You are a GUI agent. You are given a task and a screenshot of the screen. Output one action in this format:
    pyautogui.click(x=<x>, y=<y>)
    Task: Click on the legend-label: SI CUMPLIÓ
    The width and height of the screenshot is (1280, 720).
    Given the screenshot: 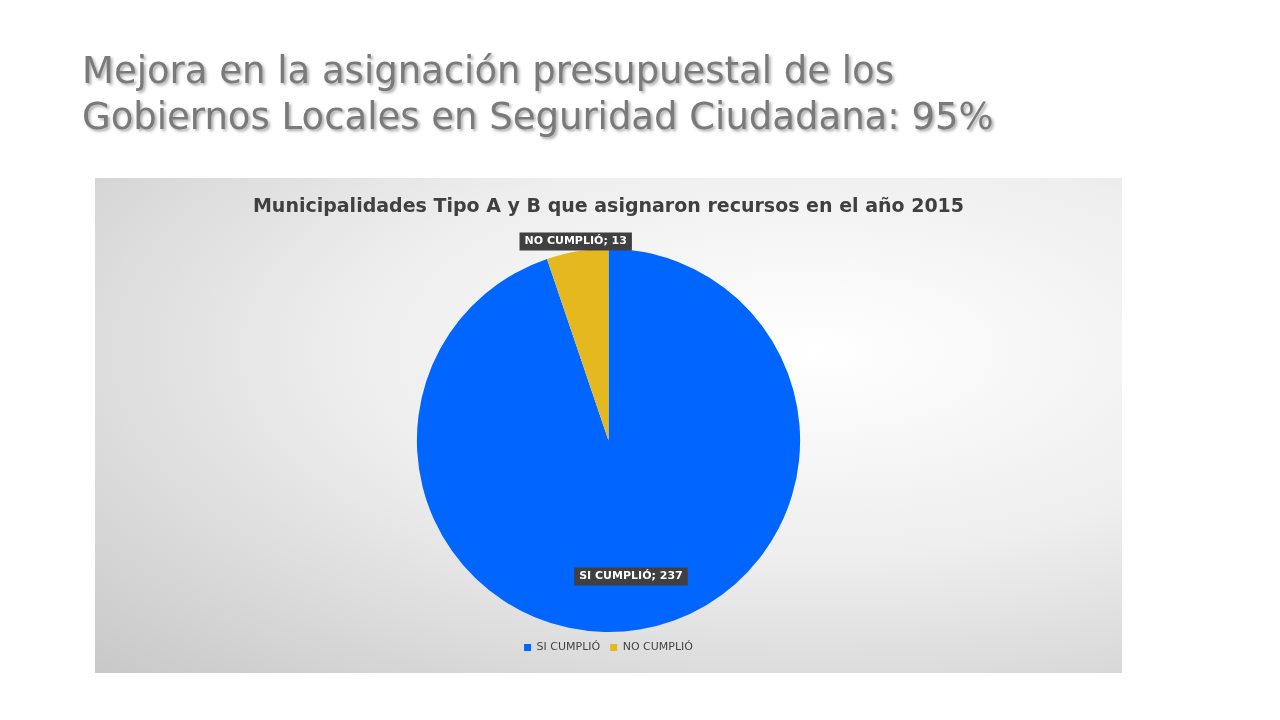 What is the action you would take?
    pyautogui.click(x=568, y=647)
    